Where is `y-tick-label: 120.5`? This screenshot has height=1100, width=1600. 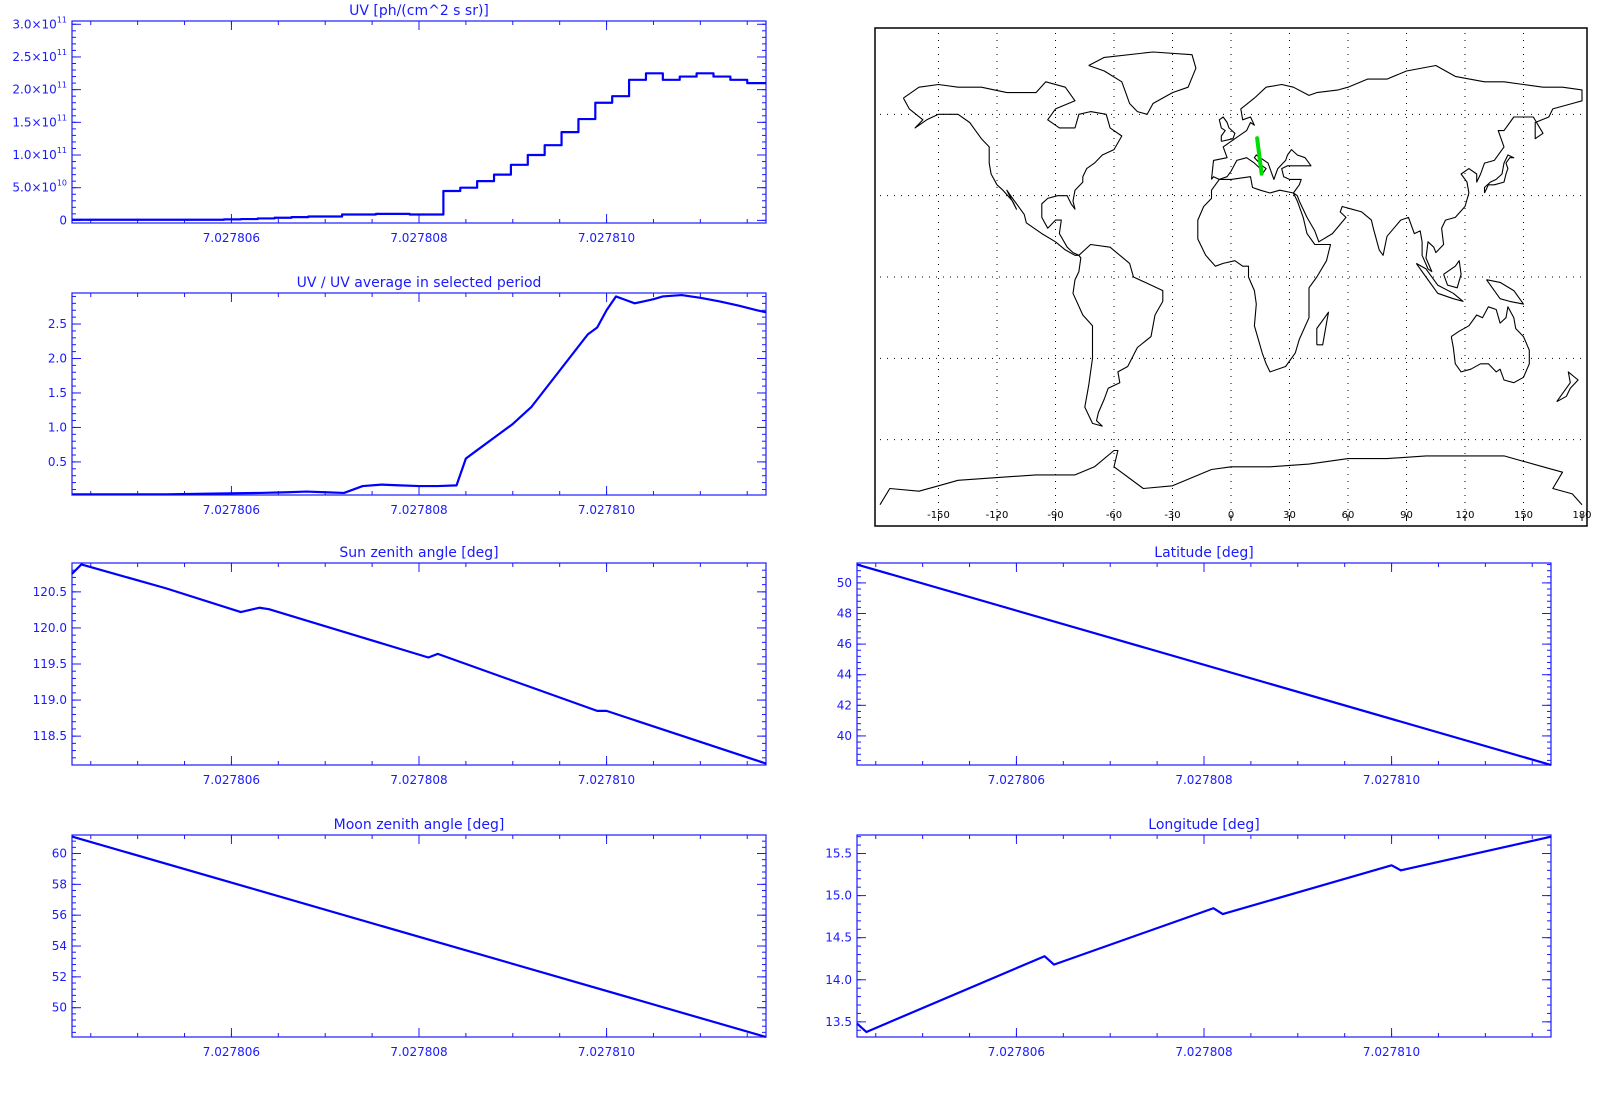 y-tick-label: 120.5 is located at coordinates (50, 592).